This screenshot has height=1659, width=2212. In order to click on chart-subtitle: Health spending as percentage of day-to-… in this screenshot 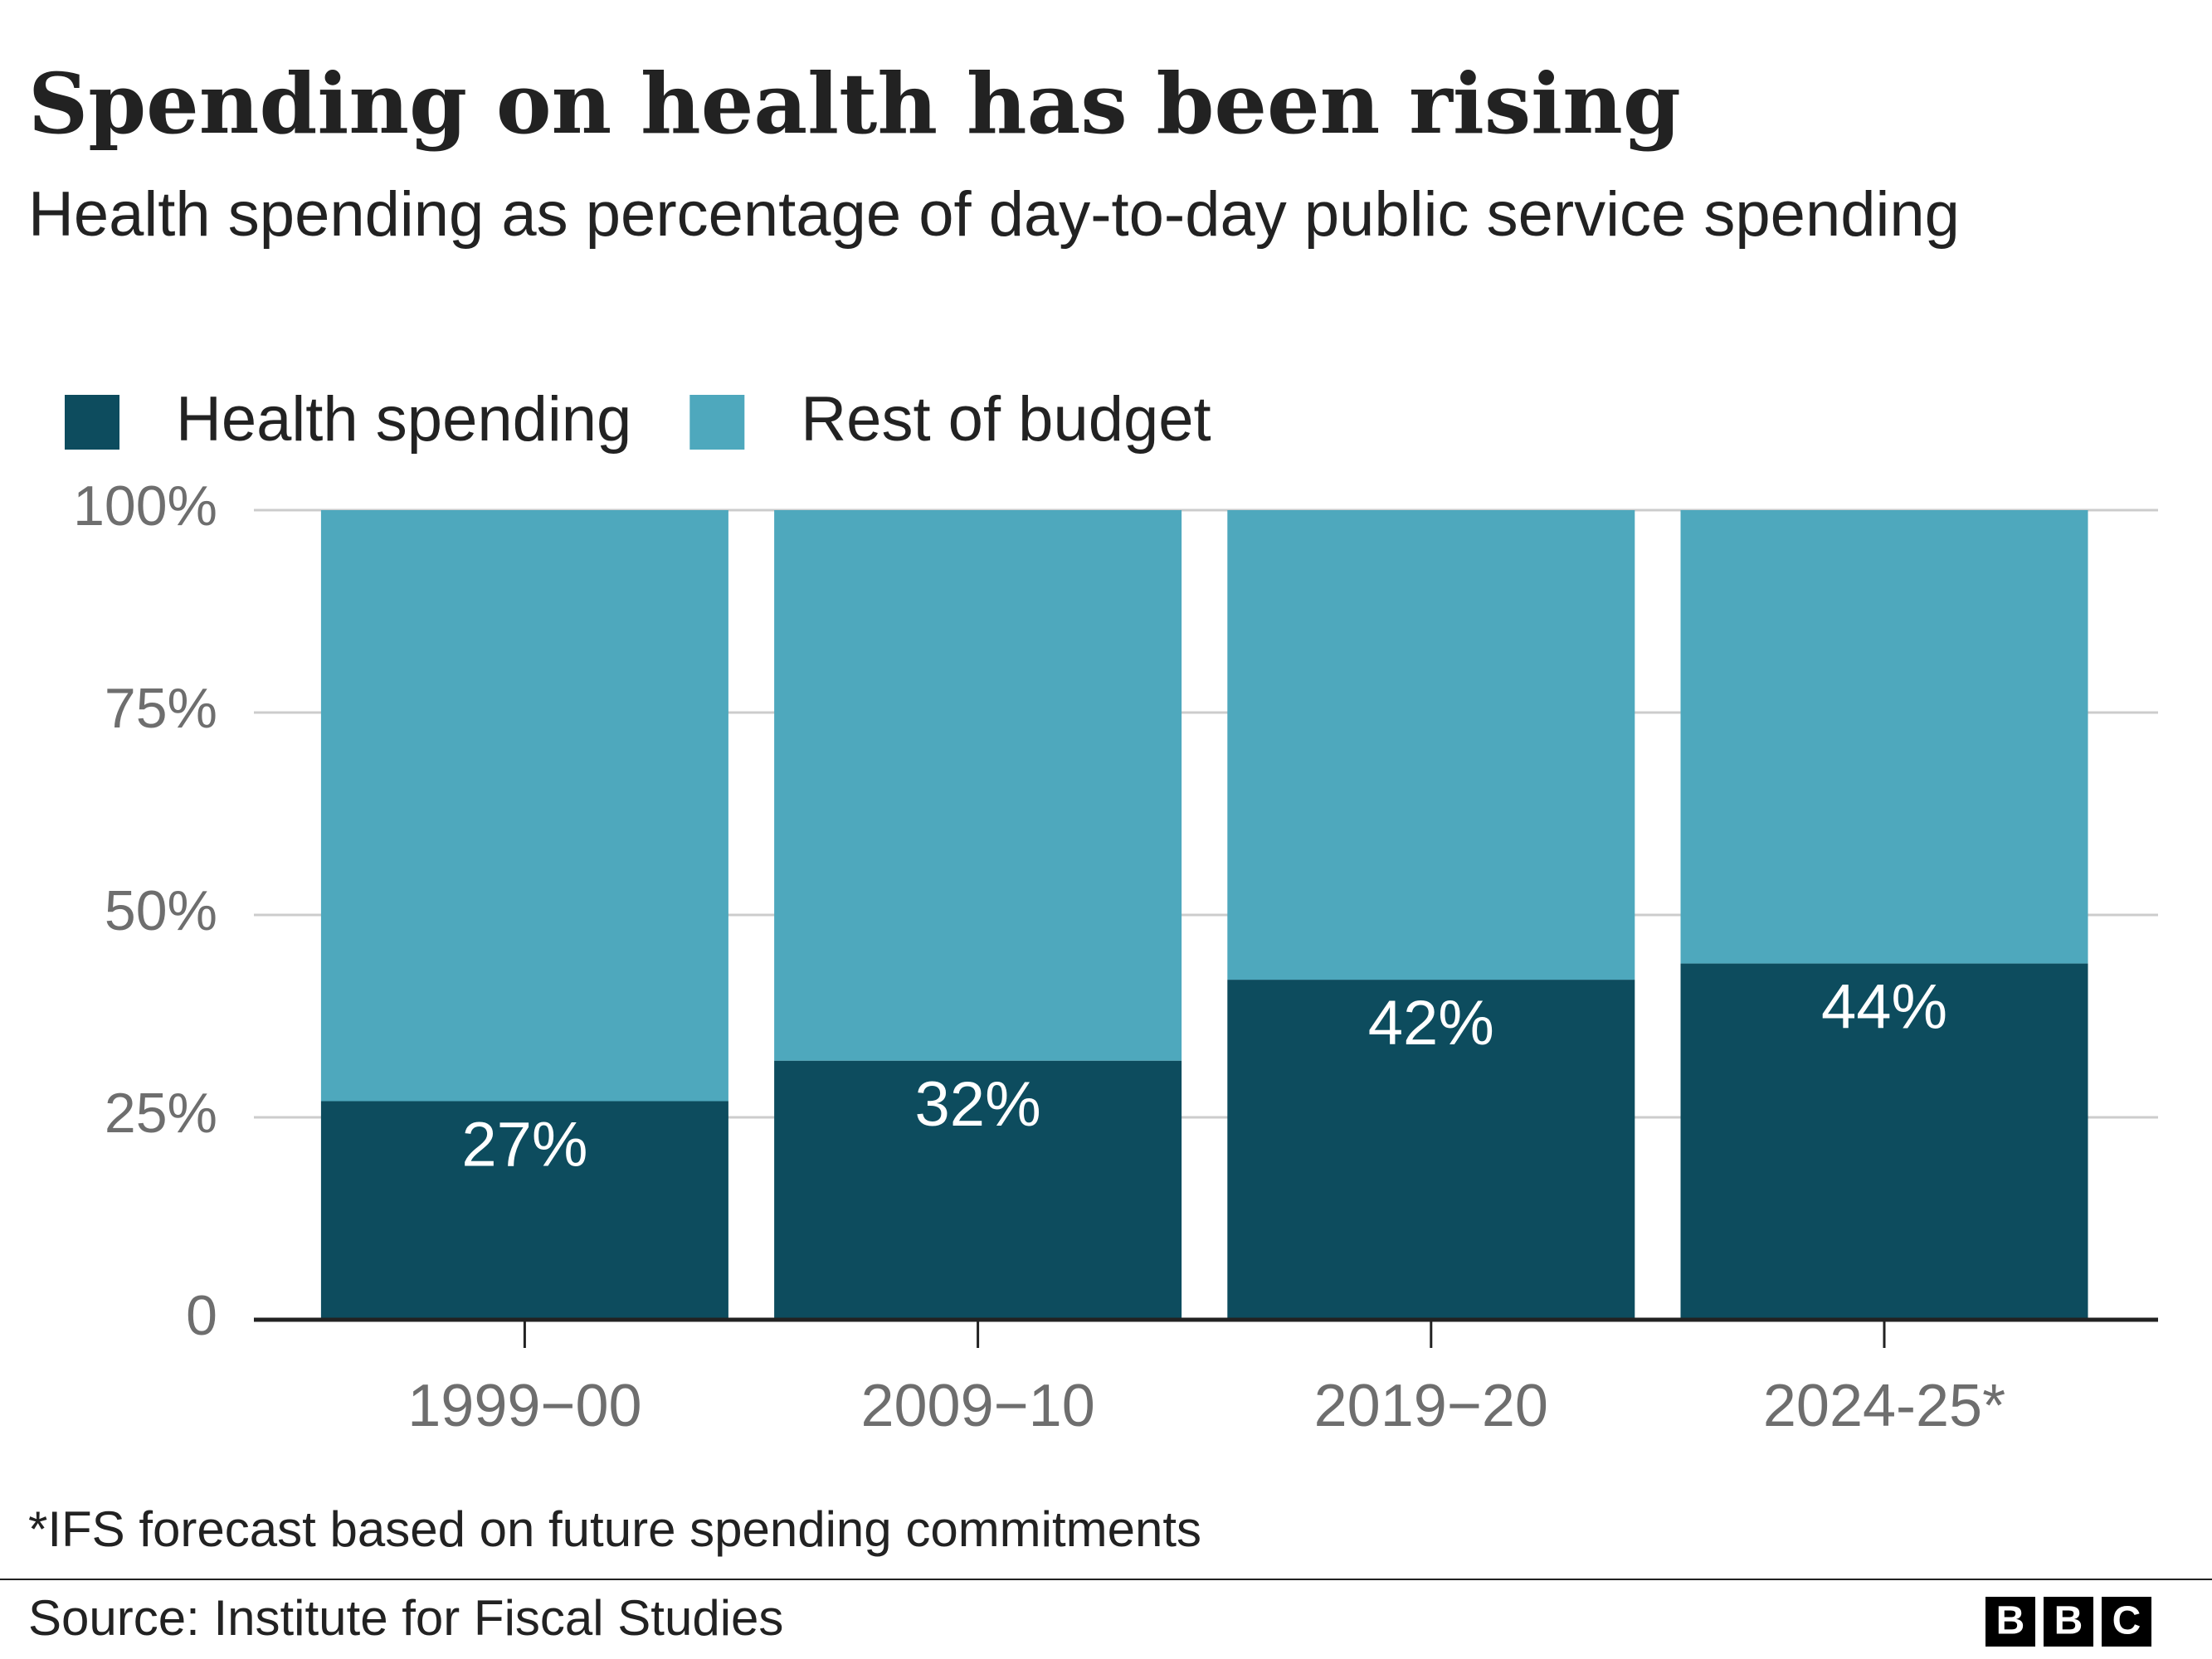, I will do `click(994, 214)`.